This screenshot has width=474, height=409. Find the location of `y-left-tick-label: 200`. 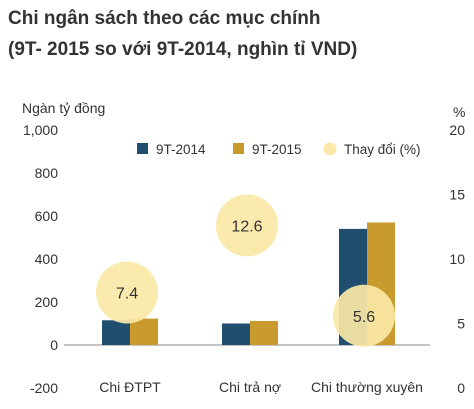

y-left-tick-label: 200 is located at coordinates (47, 302).